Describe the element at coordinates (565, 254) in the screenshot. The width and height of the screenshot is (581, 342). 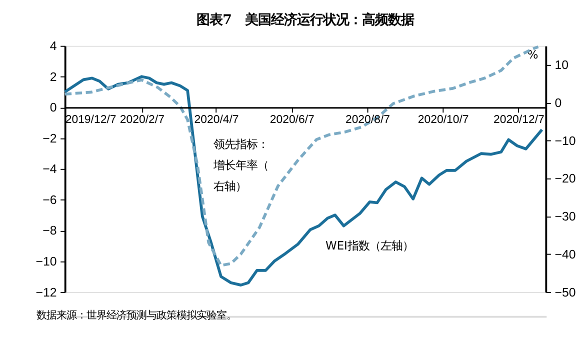
I see `y2-tick-label: −40` at that location.